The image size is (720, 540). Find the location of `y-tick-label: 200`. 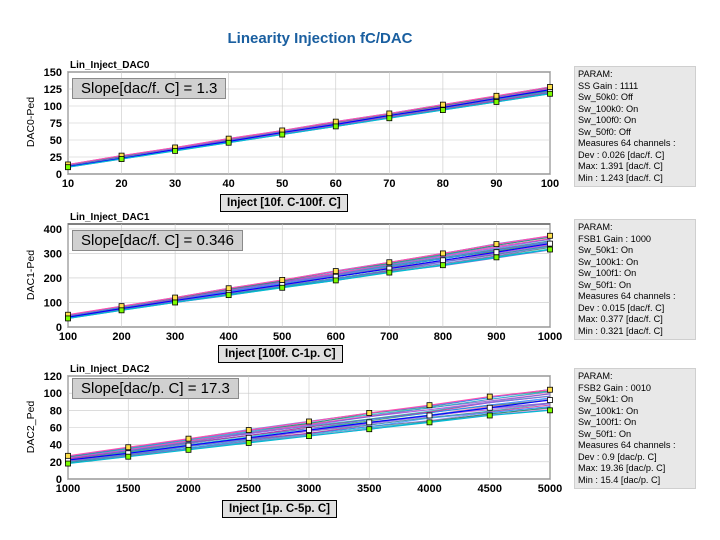

y-tick-label: 200 is located at coordinates (53, 279).